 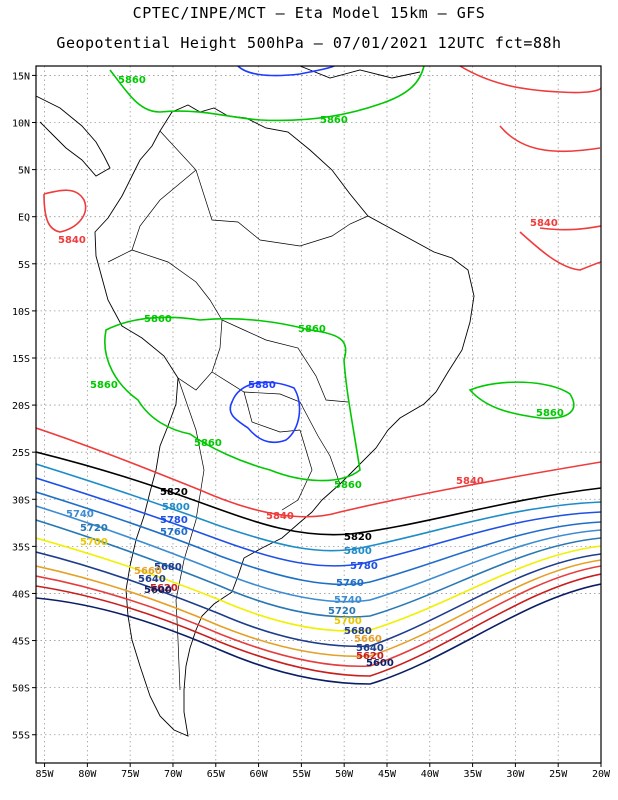 What do you see at coordinates (132, 80) in the screenshot?
I see `label-5860-a: 5860` at bounding box center [132, 80].